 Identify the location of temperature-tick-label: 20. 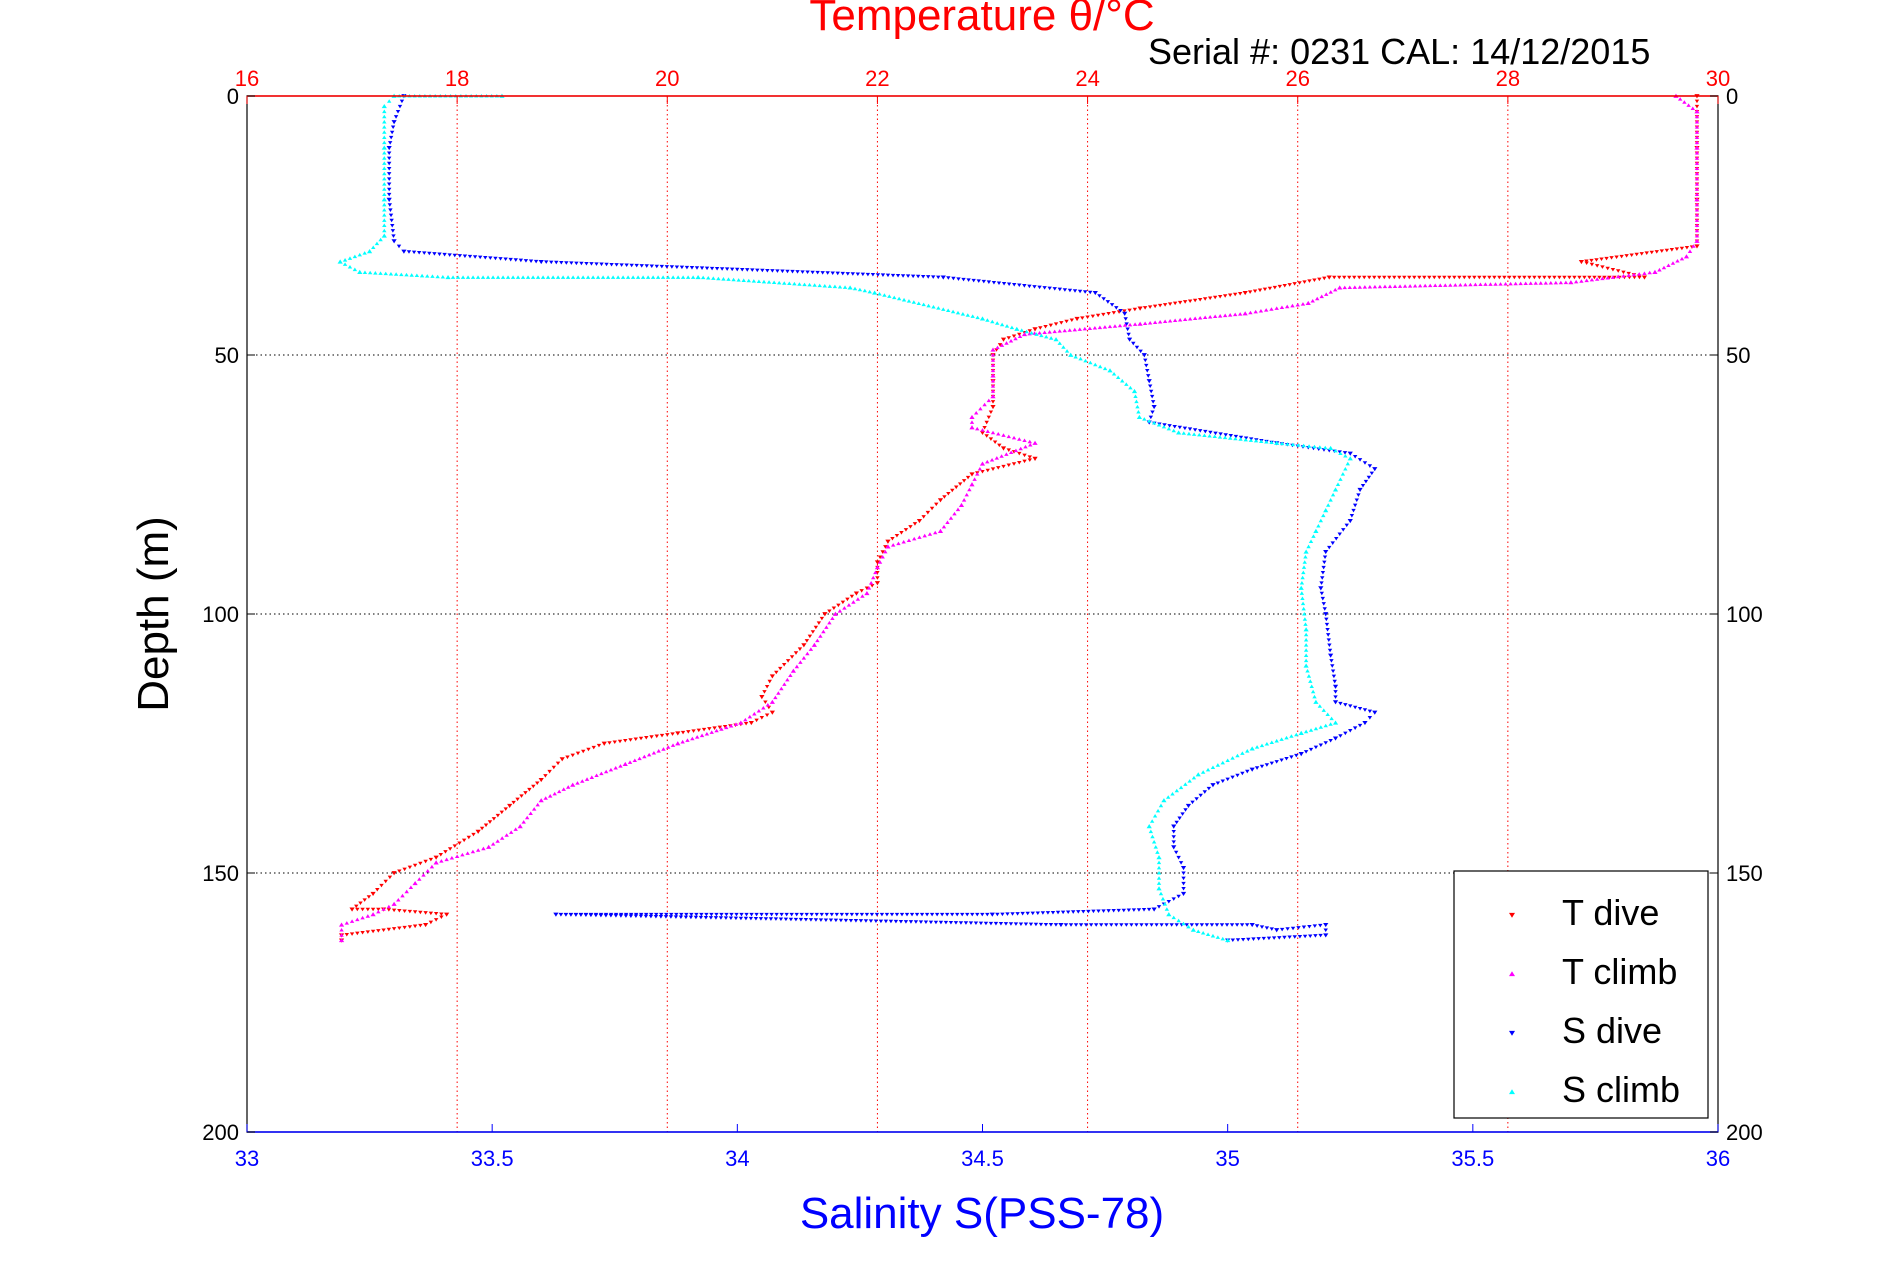
(667, 78).